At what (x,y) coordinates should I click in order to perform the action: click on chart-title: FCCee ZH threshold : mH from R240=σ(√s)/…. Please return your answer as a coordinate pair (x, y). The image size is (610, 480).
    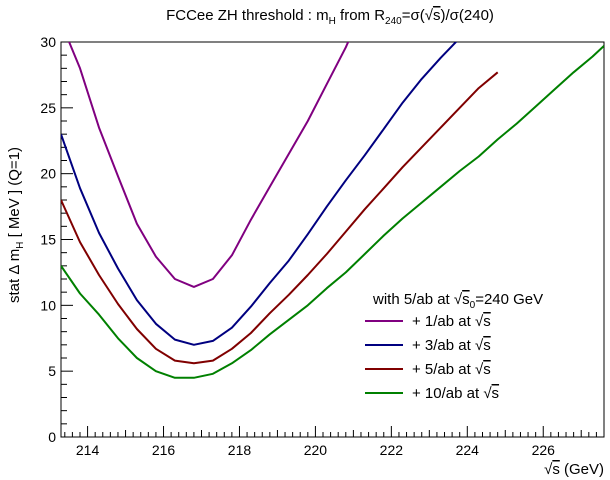
    Looking at the image, I should click on (330, 17).